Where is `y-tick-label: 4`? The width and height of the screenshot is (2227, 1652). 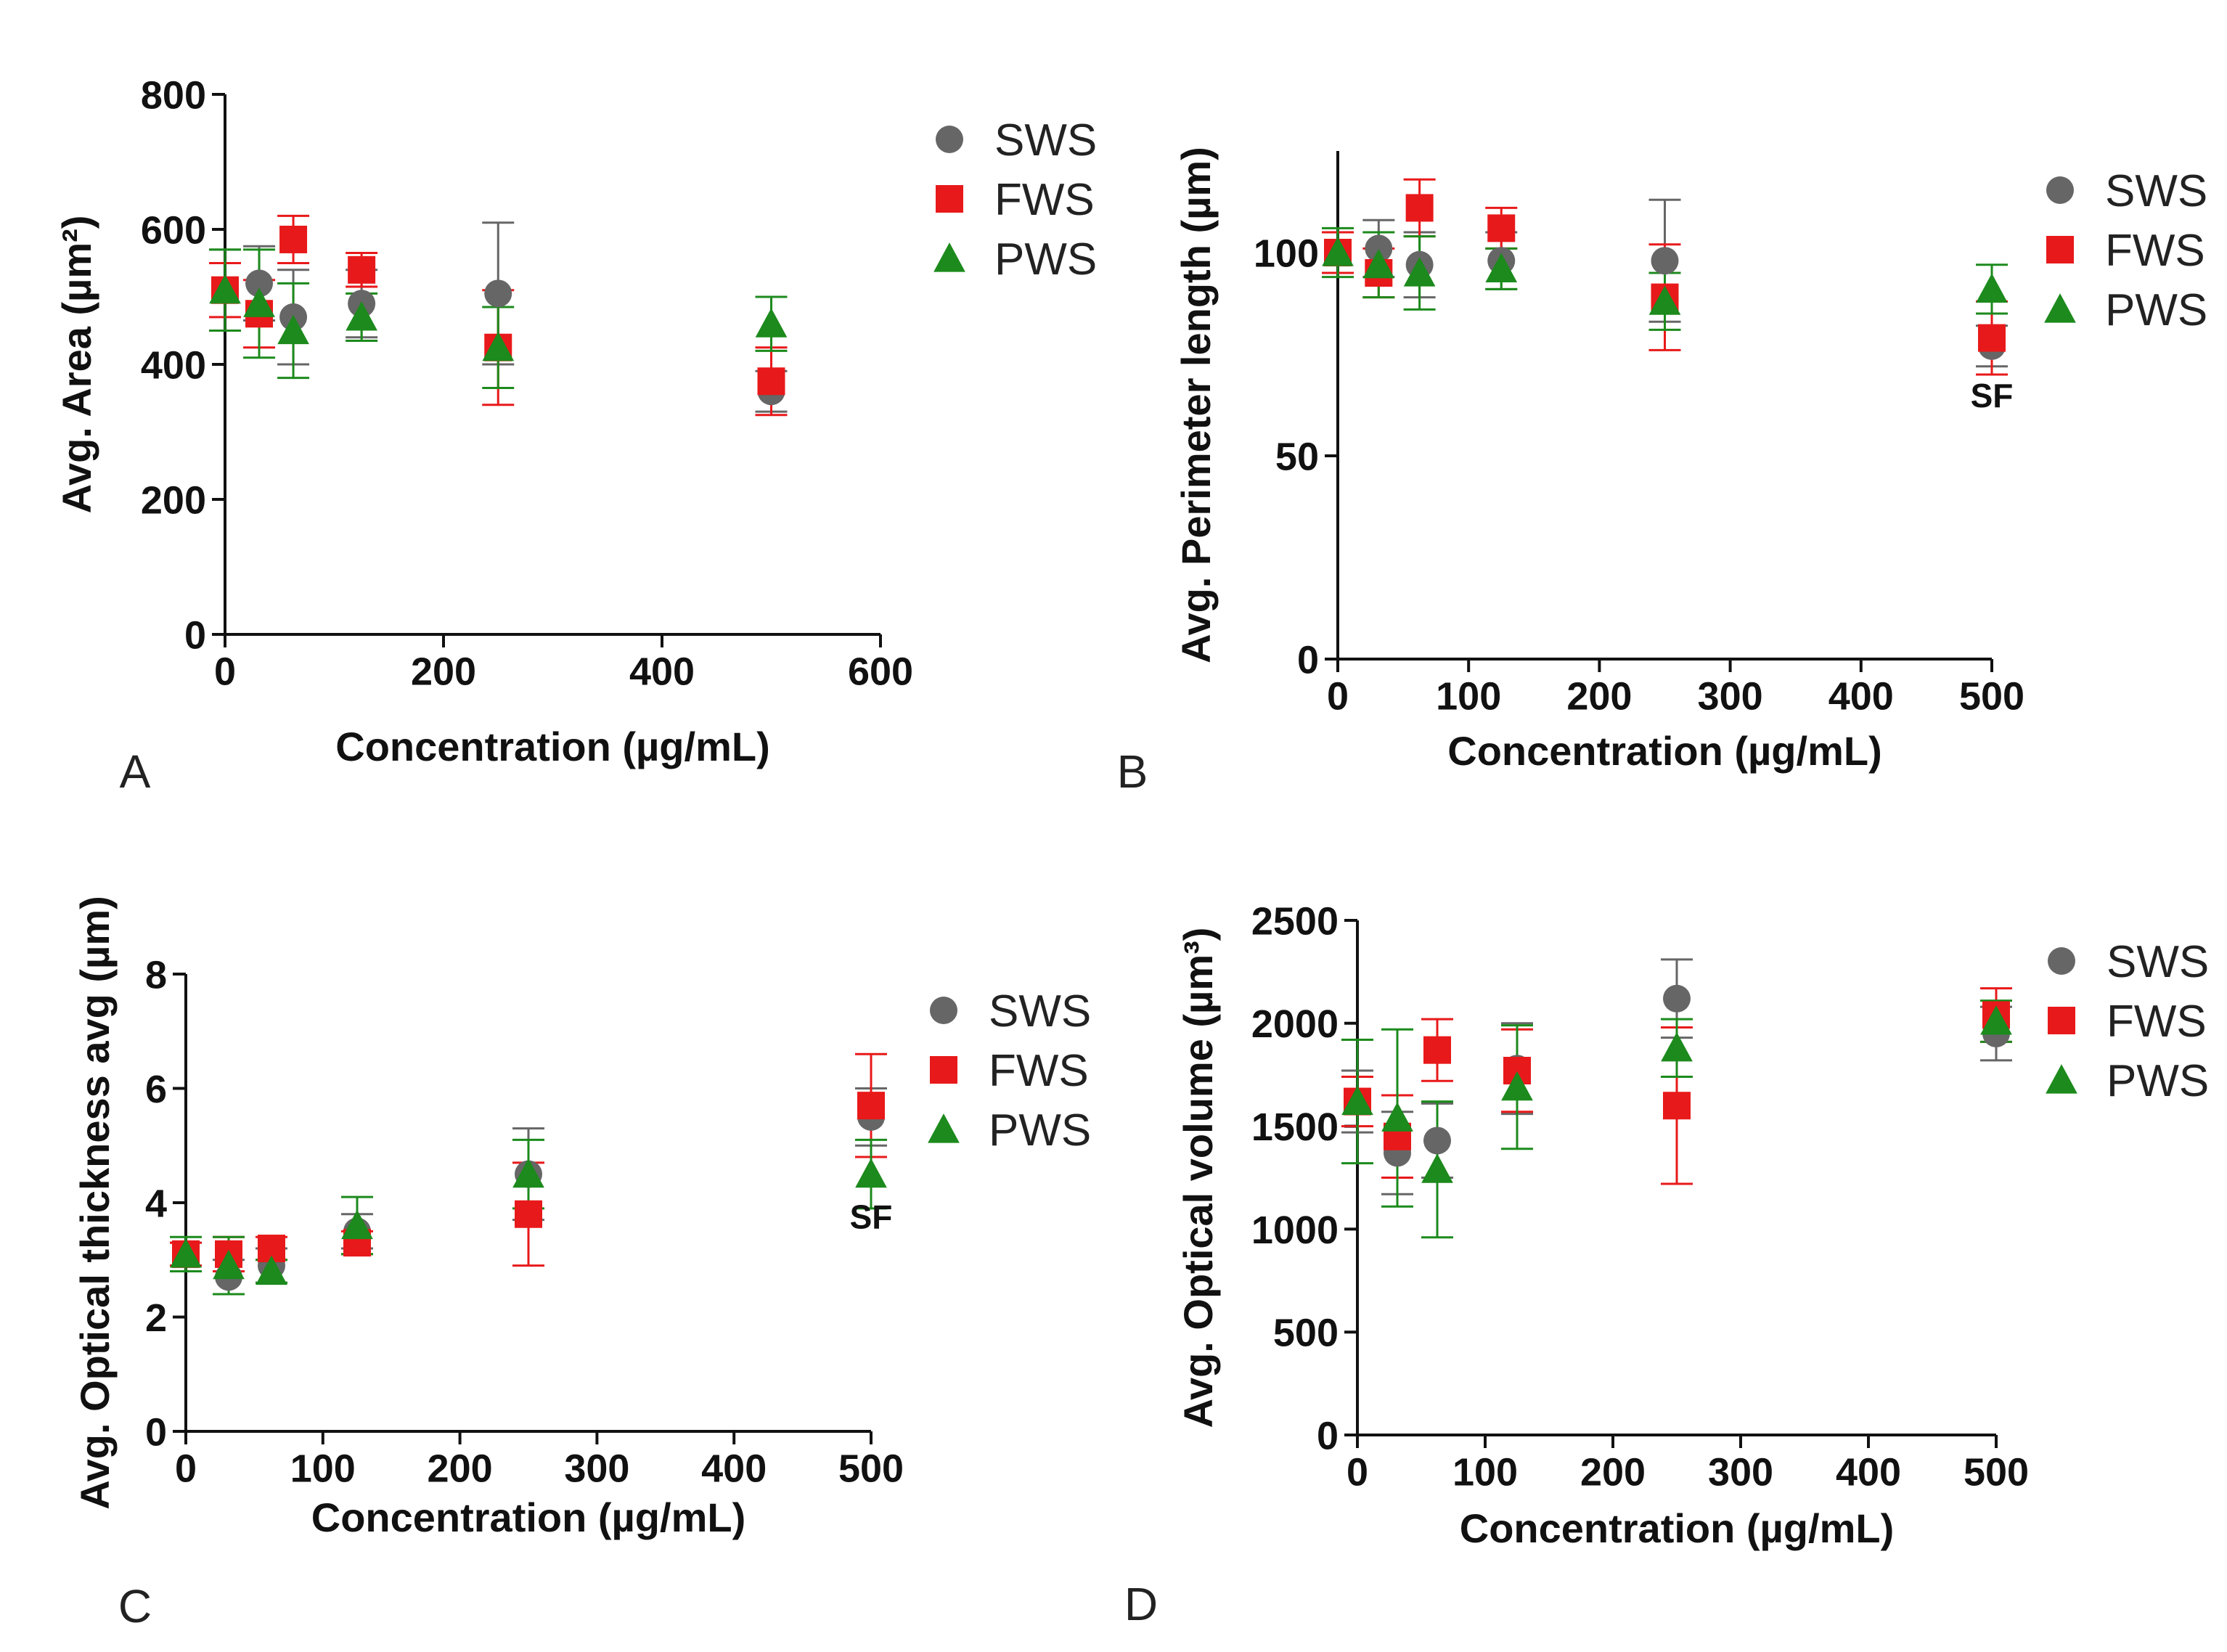
y-tick-label: 4 is located at coordinates (156, 1203).